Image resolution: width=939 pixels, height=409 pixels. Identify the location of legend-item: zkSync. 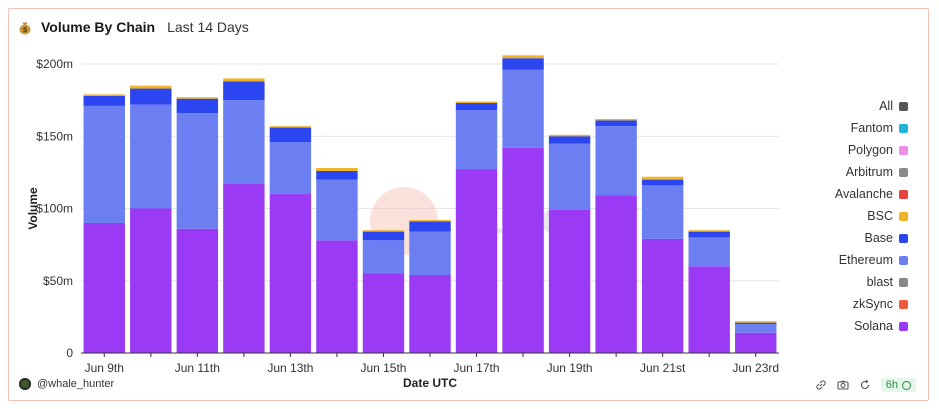
(880, 304).